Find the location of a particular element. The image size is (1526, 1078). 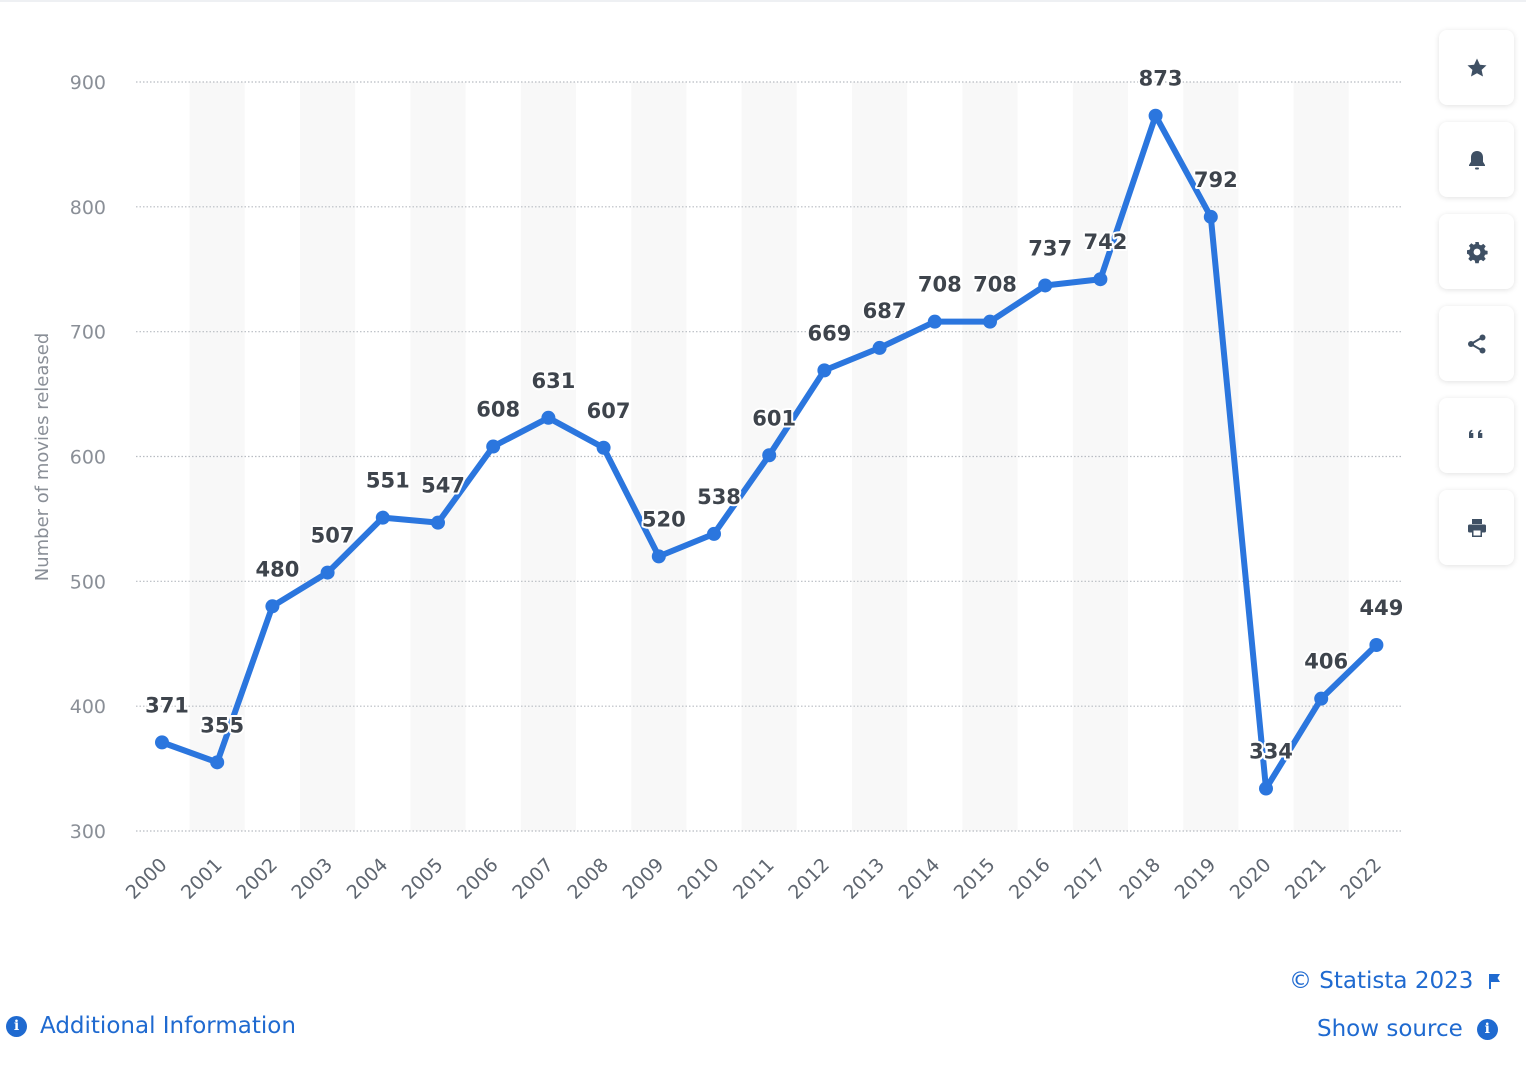

share-button is located at coordinates (1476, 343).